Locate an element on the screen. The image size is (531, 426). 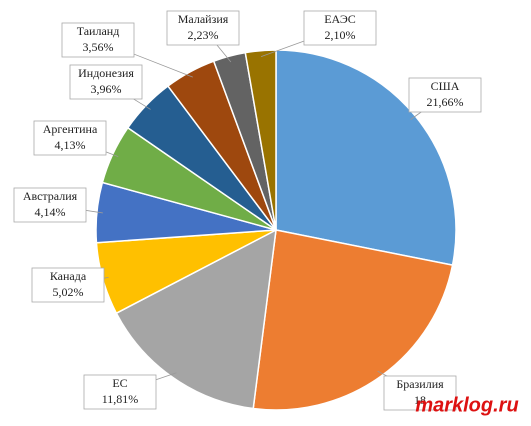
slice-label: Канада is located at coordinates (68, 276).